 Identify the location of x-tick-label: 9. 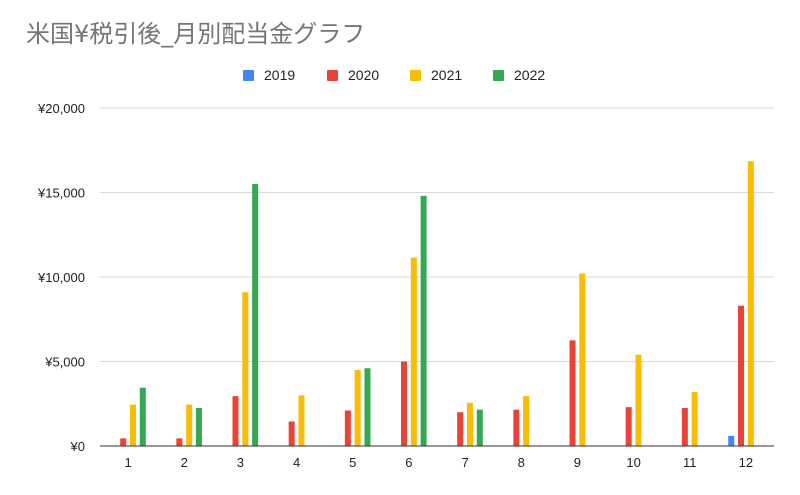
(577, 462).